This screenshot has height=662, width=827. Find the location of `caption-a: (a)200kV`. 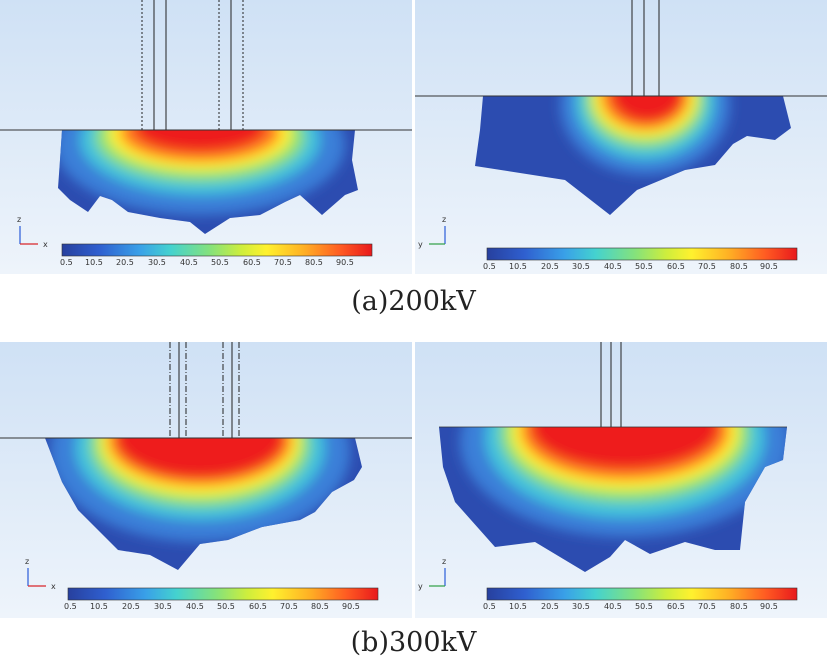

caption-a: (a)200kV is located at coordinates (413, 301).